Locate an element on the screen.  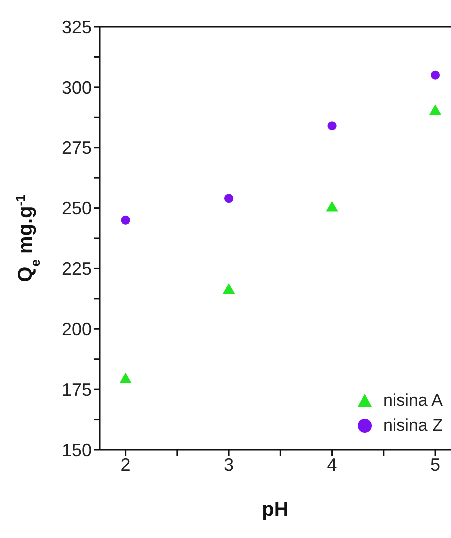
y-tick-label: 300 is located at coordinates (77, 88).